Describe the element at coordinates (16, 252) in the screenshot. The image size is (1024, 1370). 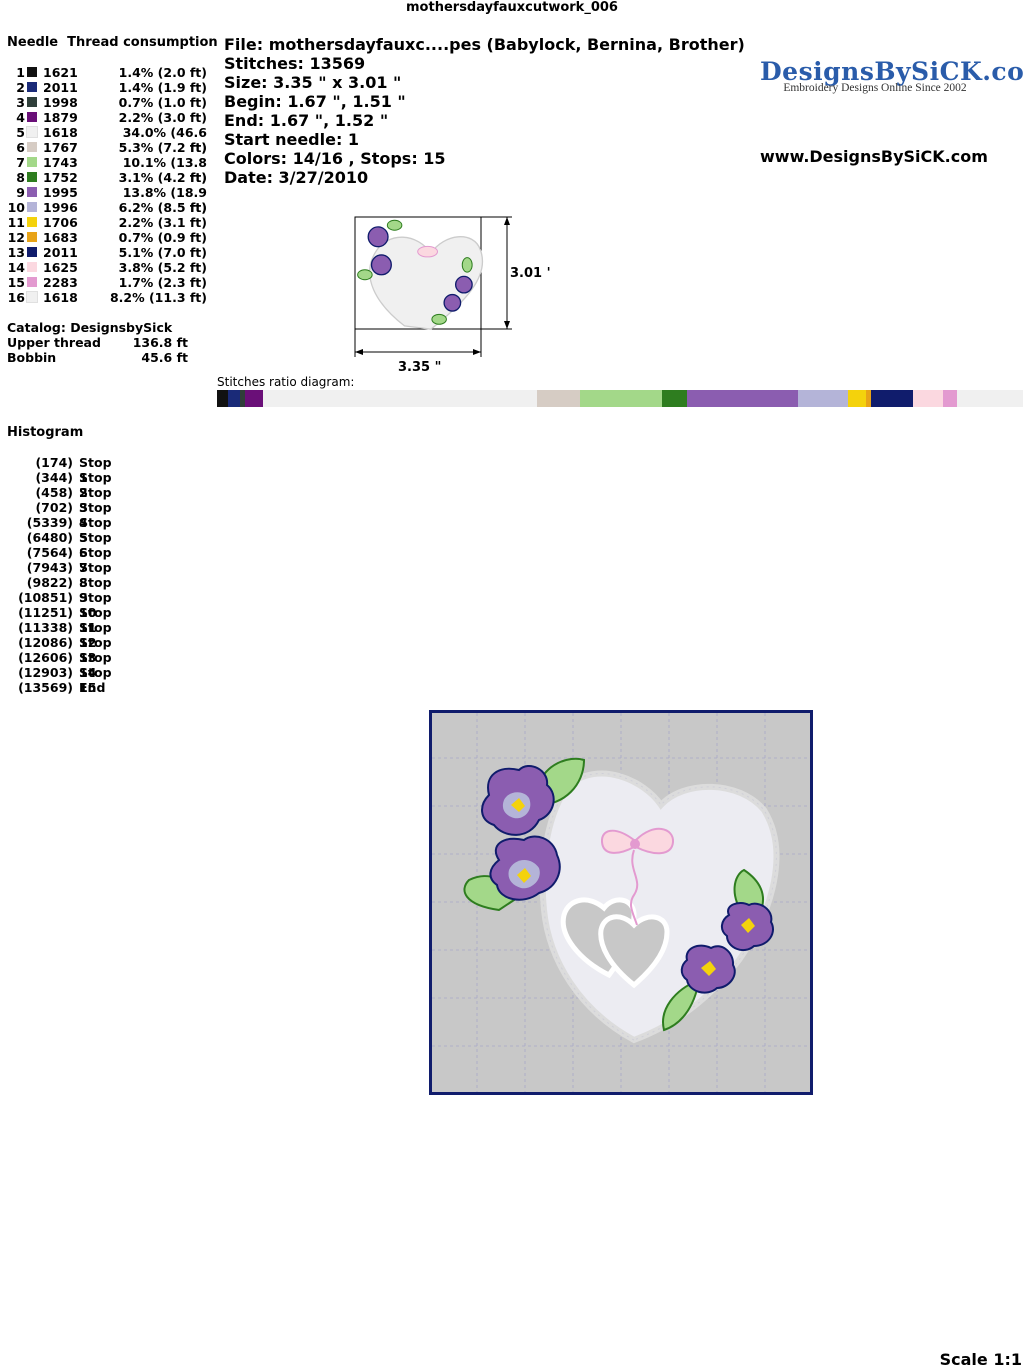
I see `needle-number: 13` at that location.